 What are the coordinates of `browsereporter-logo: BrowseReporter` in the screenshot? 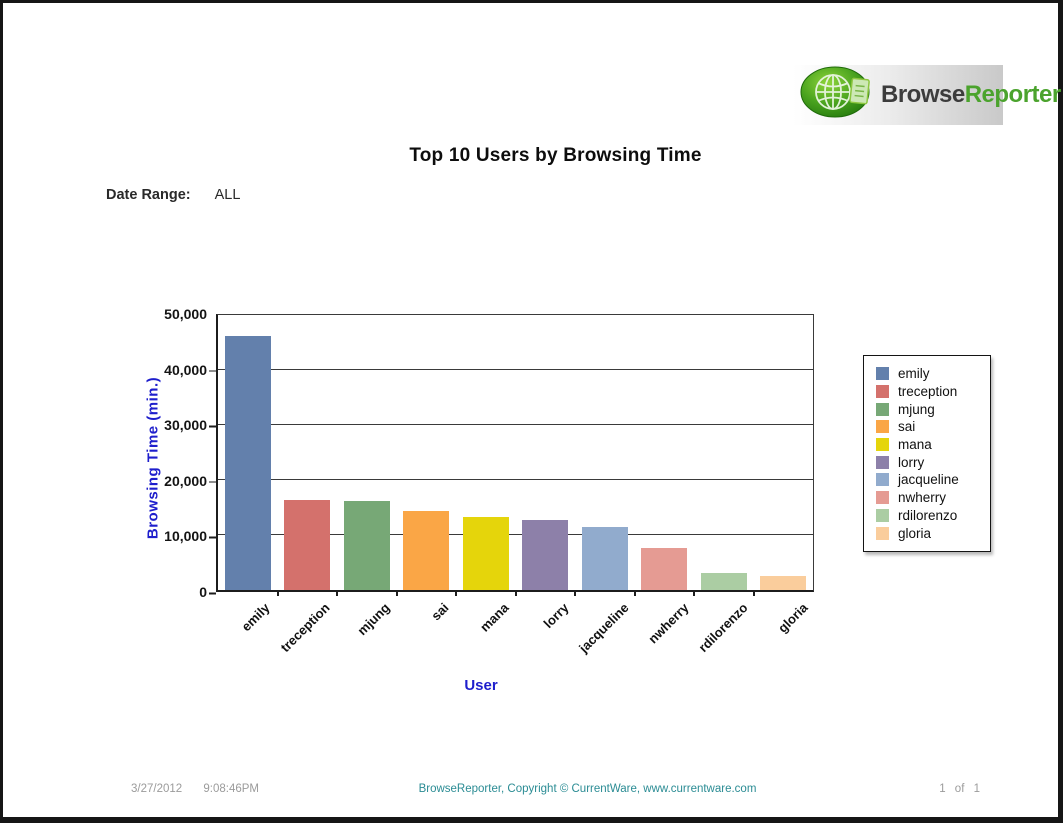 It's located at (927, 95).